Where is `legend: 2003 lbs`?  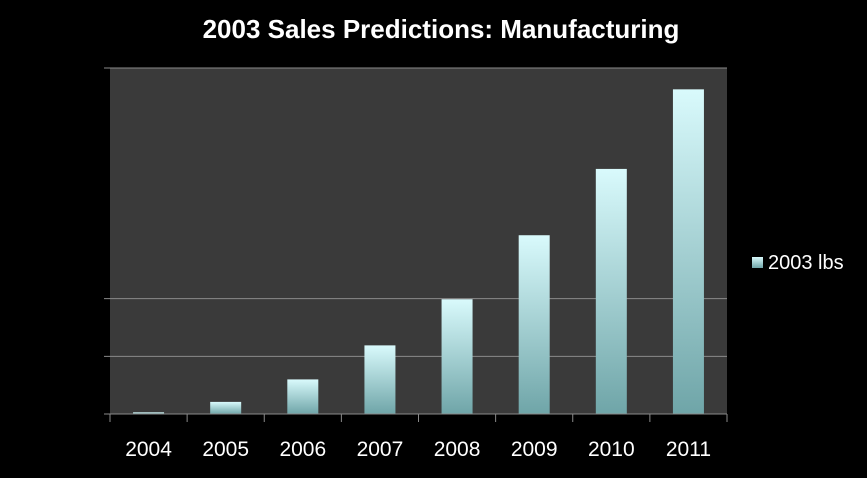
legend: 2003 lbs is located at coordinates (798, 263).